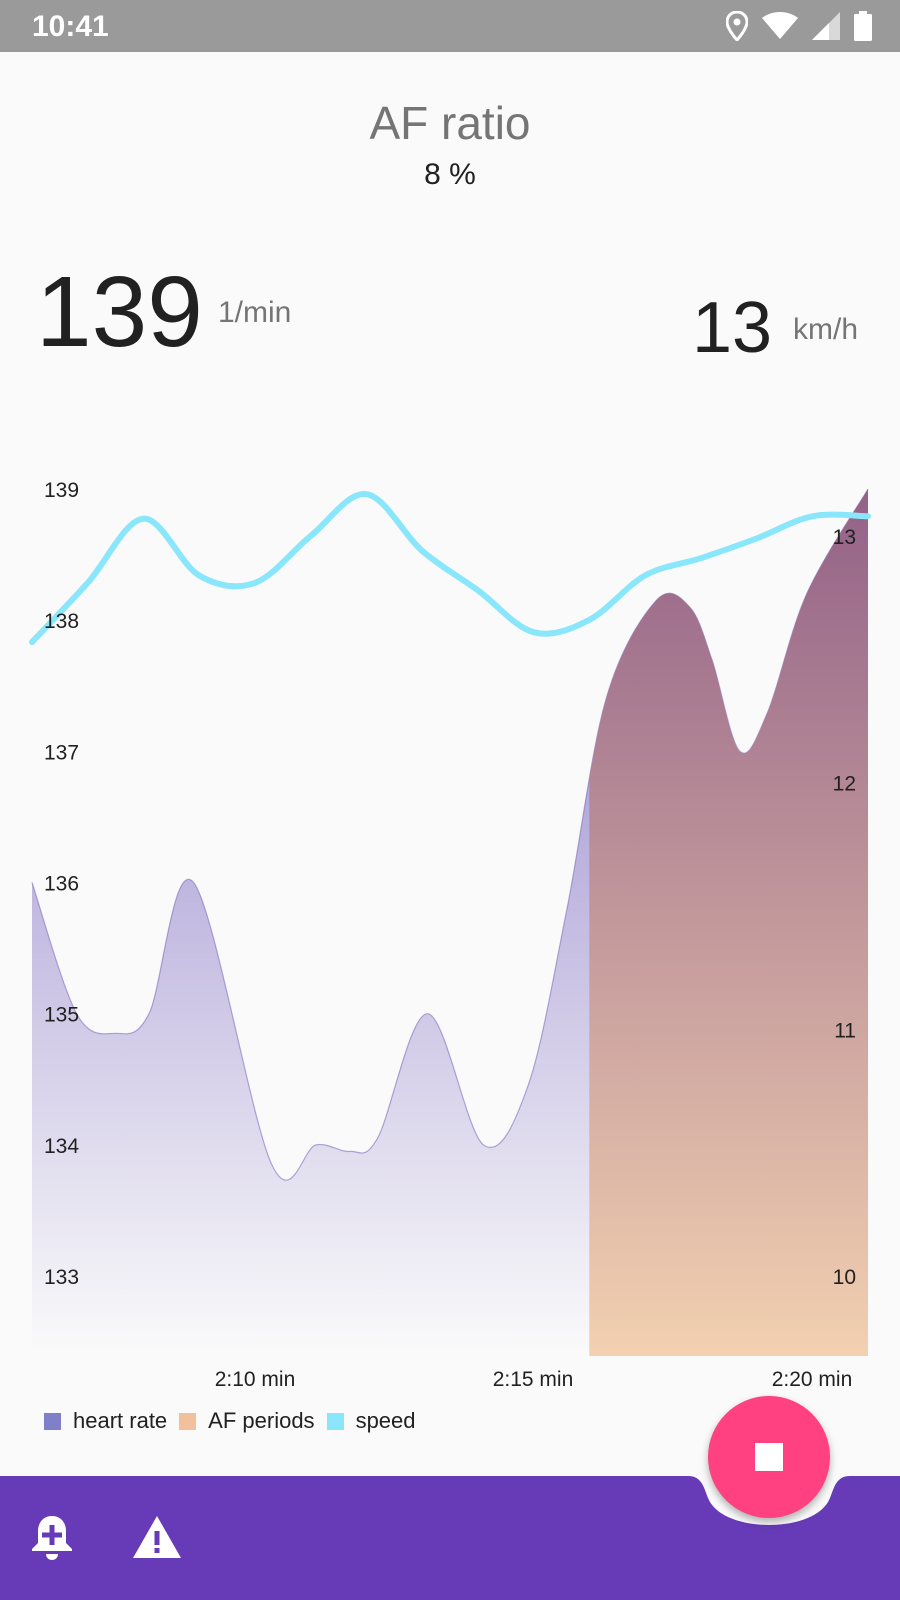  What do you see at coordinates (737, 26) in the screenshot?
I see `location-icon` at bounding box center [737, 26].